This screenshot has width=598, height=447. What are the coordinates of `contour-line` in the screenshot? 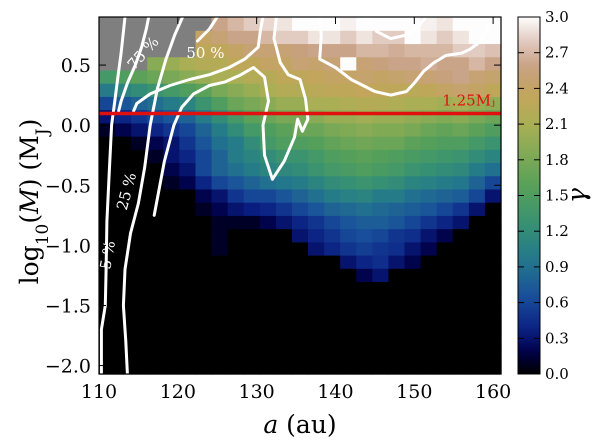 It's located at (207, 30).